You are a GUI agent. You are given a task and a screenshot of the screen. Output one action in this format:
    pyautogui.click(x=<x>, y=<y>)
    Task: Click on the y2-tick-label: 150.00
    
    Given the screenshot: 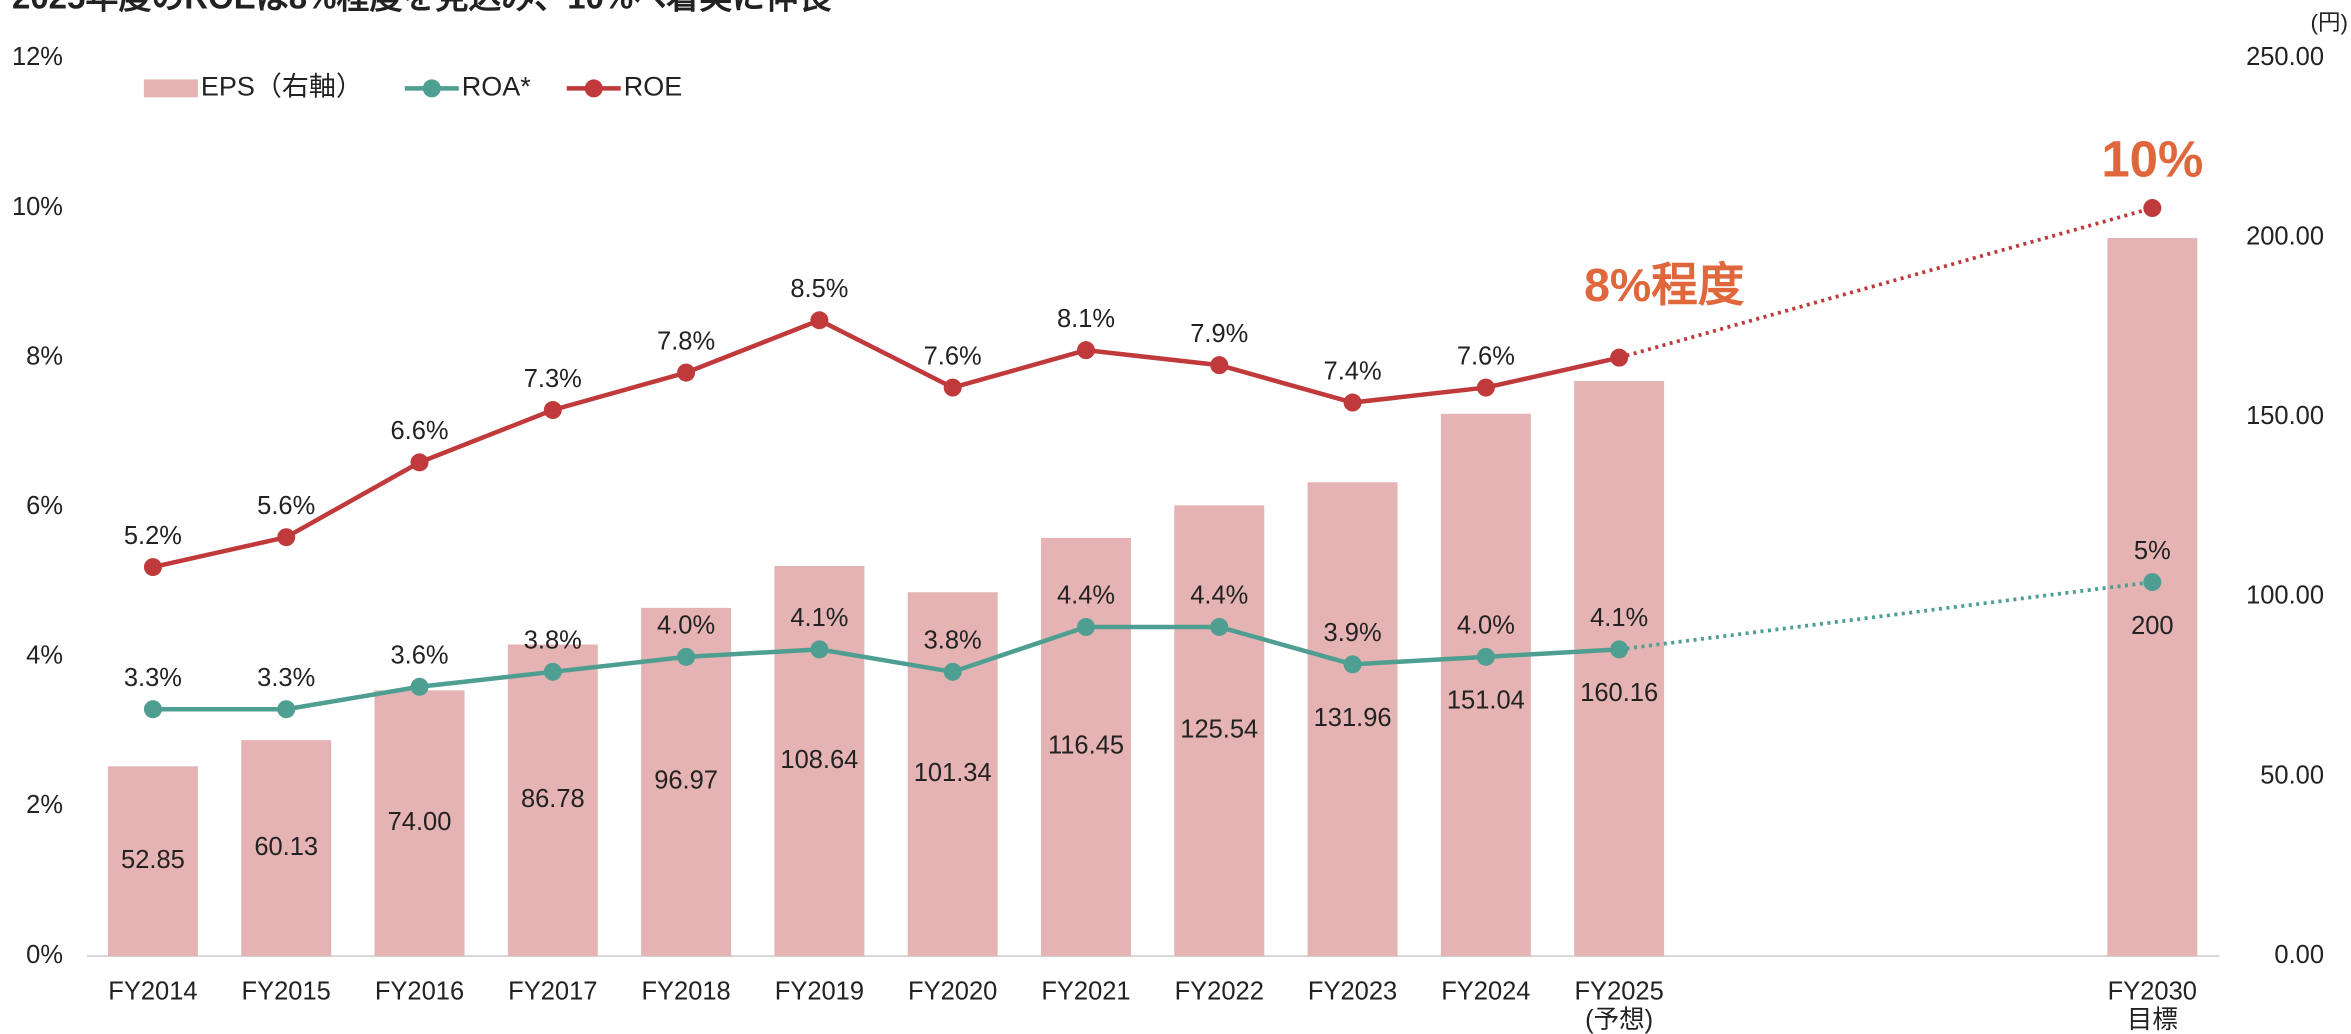 What is the action you would take?
    pyautogui.click(x=2285, y=416)
    